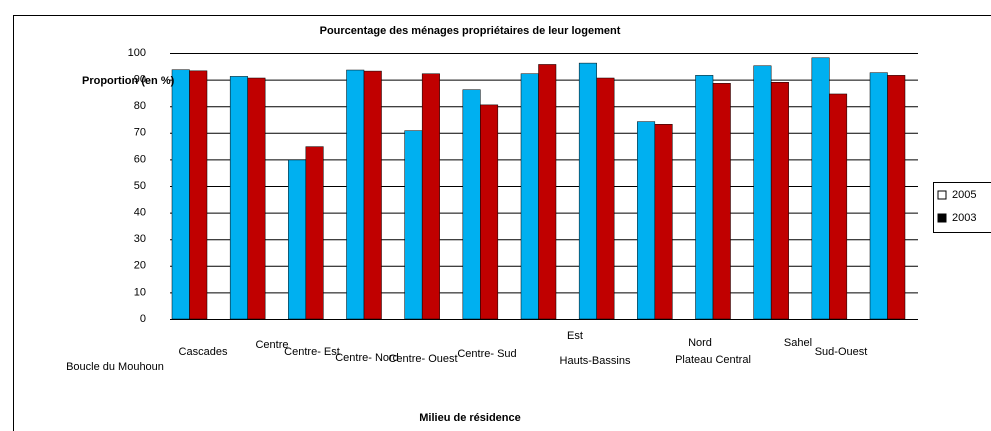  What do you see at coordinates (140, 106) in the screenshot?
I see `y-tick-label: 80` at bounding box center [140, 106].